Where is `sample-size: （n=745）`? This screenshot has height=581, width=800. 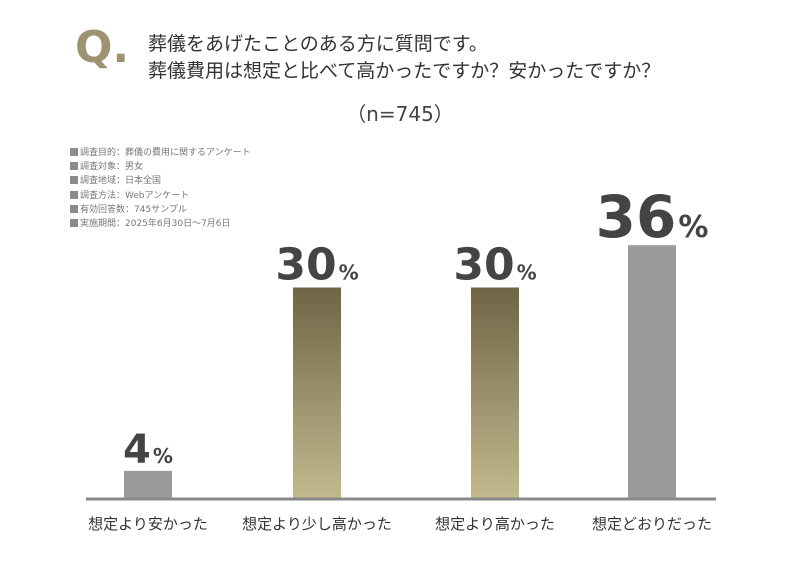 sample-size: （n=745） is located at coordinates (400, 114).